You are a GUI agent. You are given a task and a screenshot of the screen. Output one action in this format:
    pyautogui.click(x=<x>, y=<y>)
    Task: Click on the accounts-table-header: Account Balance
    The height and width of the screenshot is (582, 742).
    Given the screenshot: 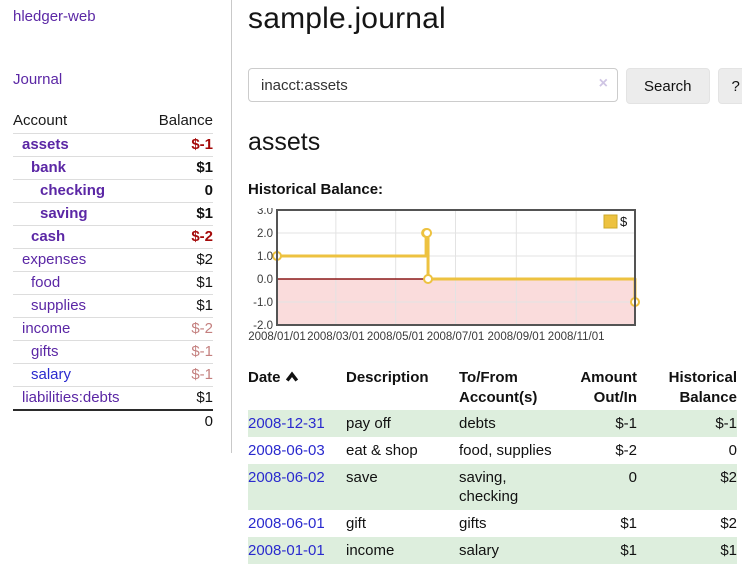 What is the action you would take?
    pyautogui.click(x=113, y=121)
    